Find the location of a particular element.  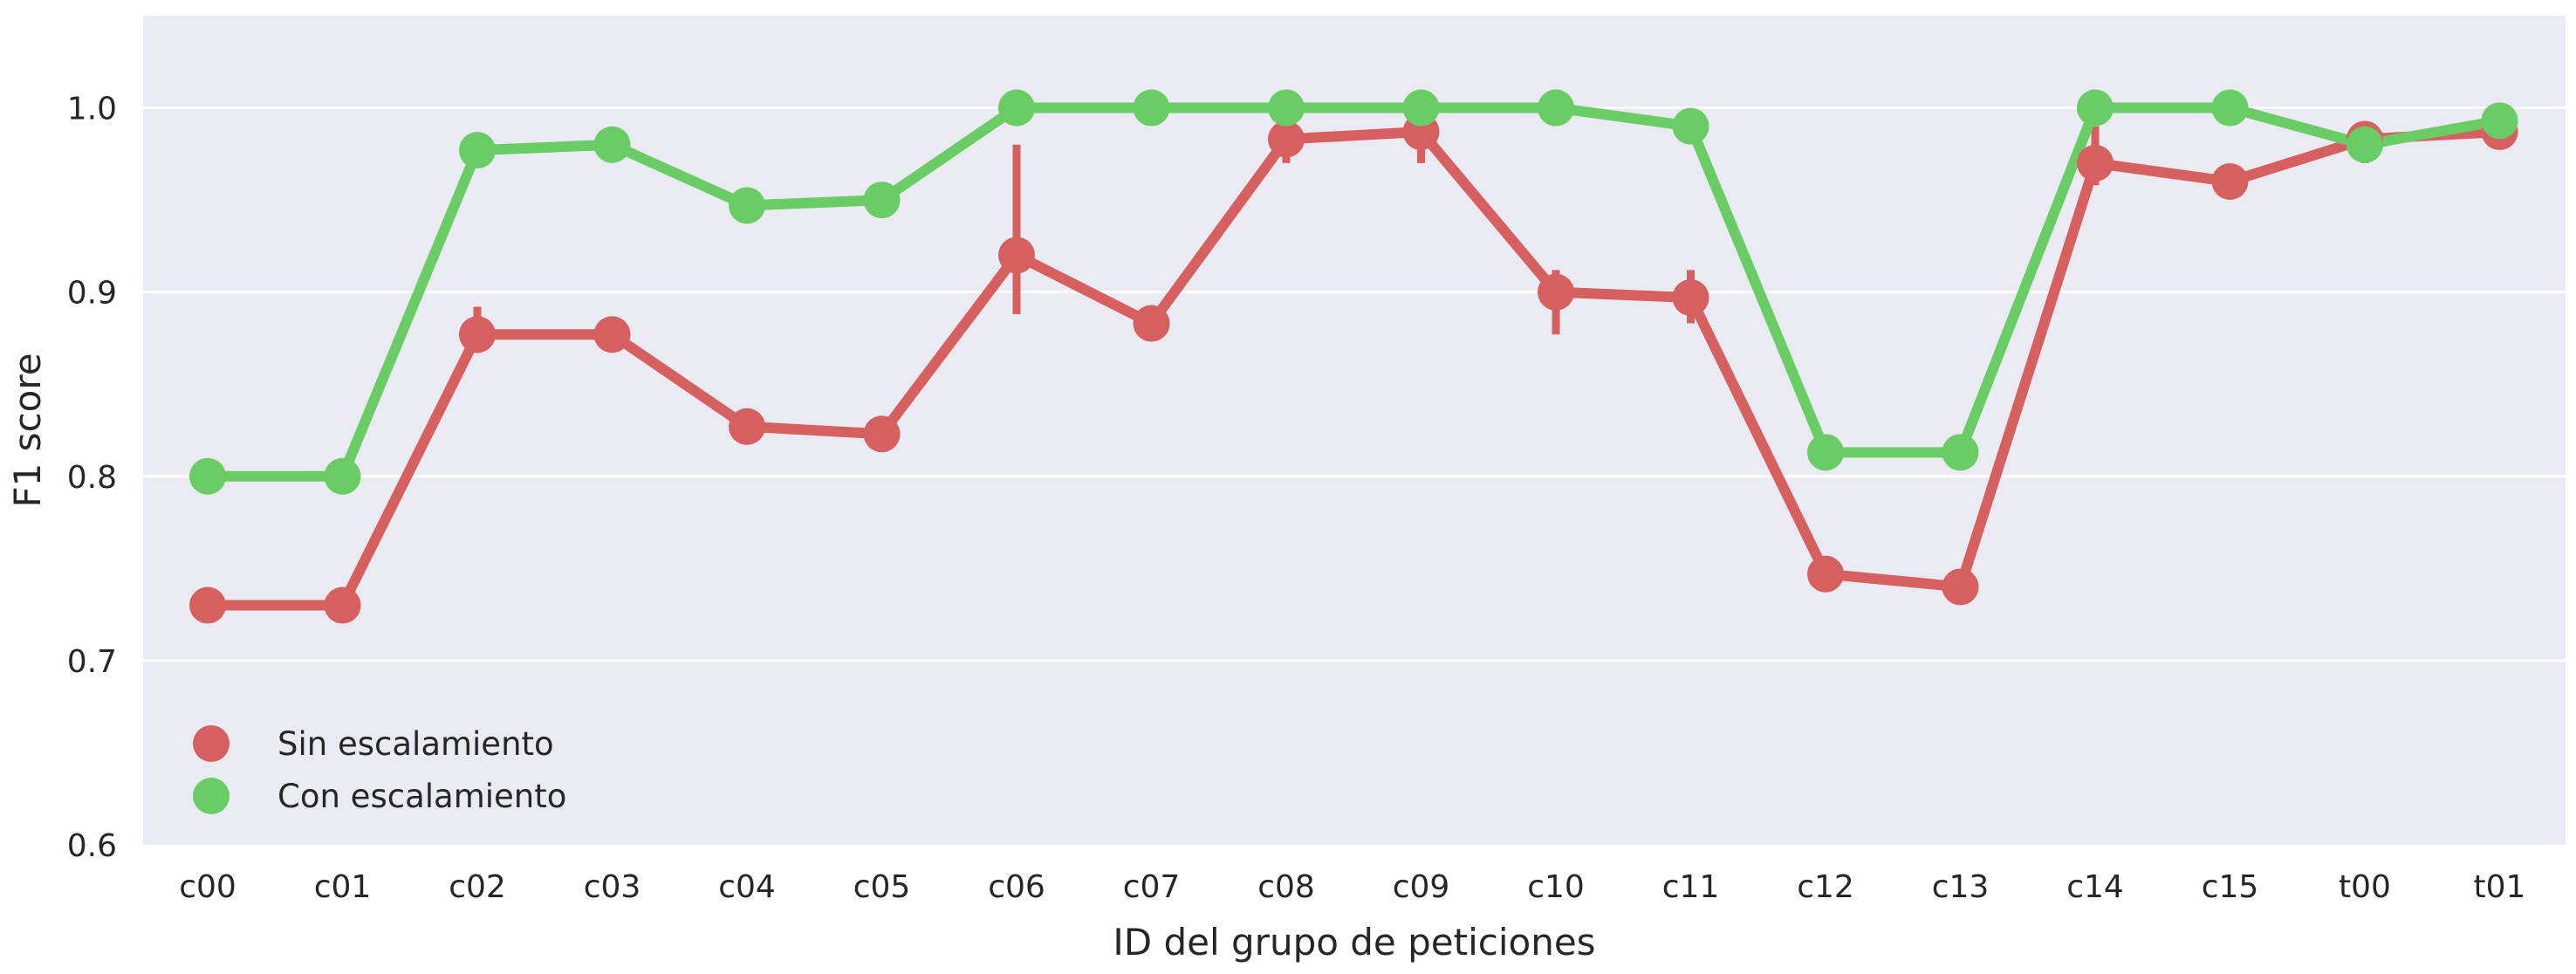

x-tick-label: c14 is located at coordinates (2095, 887).